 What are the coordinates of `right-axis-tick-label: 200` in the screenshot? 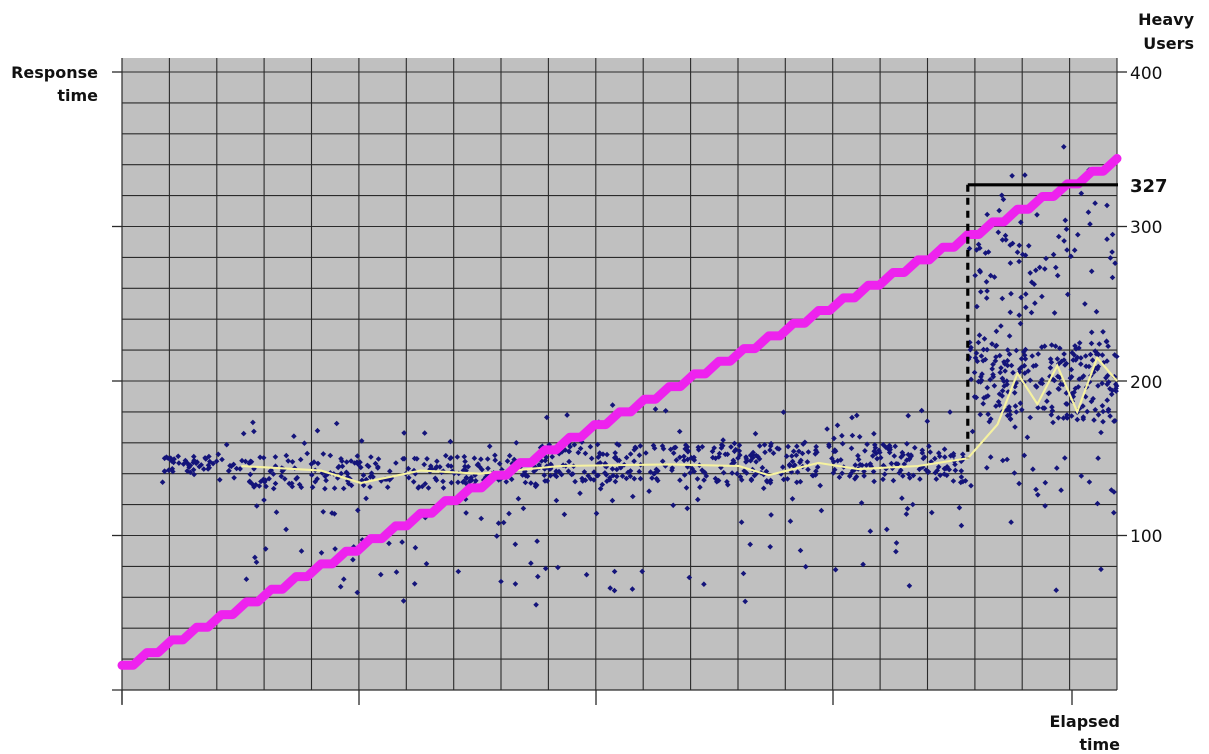 It's located at (1146, 383).